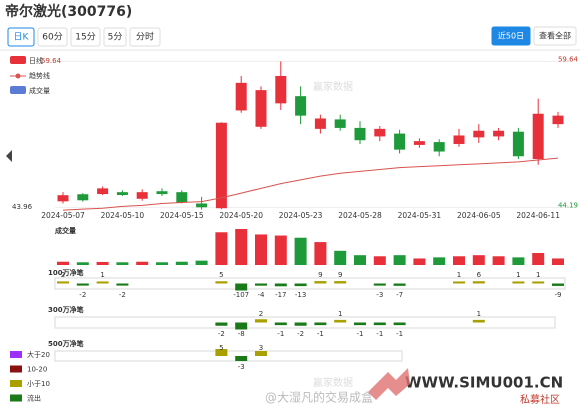  What do you see at coordinates (568, 205) in the screenshot?
I see `y-tick-label: 44.19` at bounding box center [568, 205].